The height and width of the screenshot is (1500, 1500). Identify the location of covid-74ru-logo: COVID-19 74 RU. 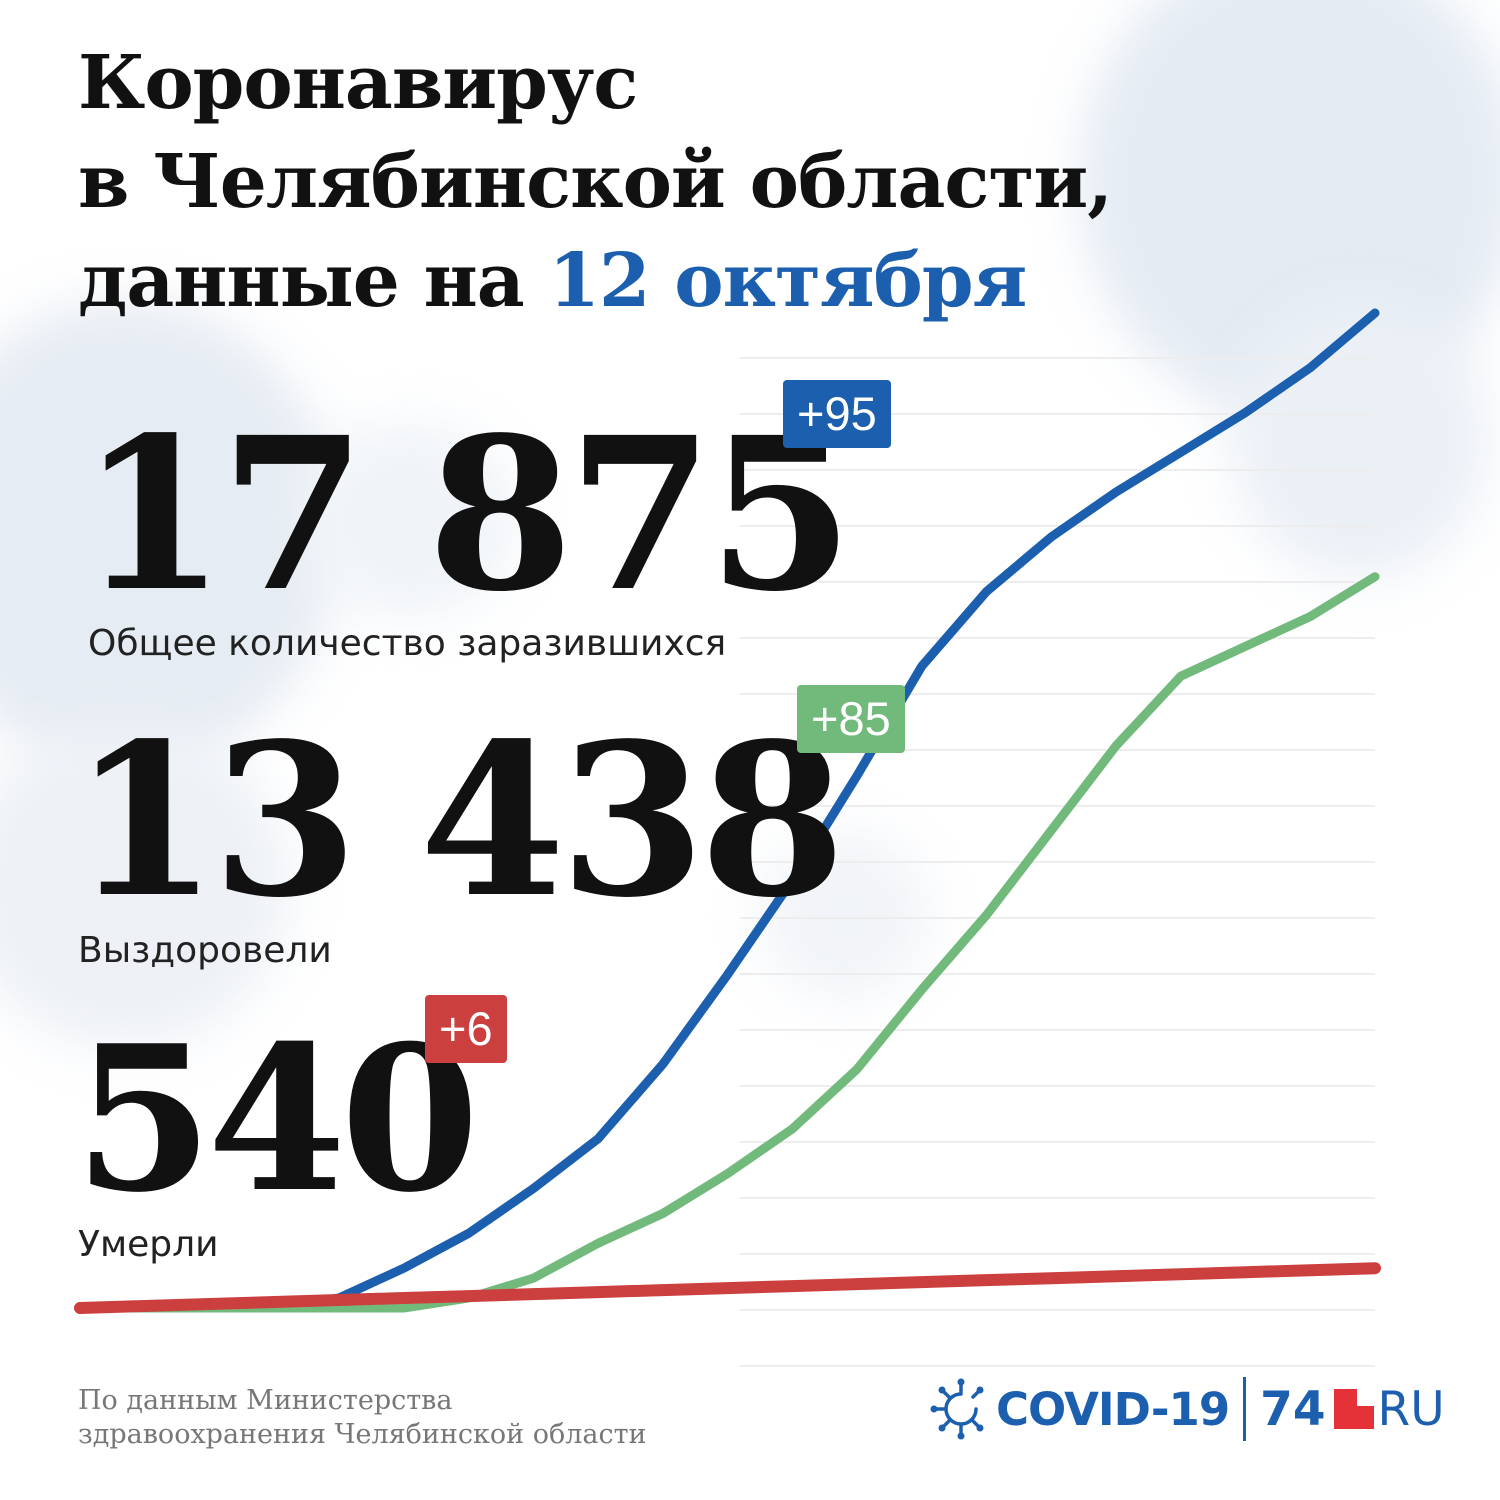
(1187, 1409).